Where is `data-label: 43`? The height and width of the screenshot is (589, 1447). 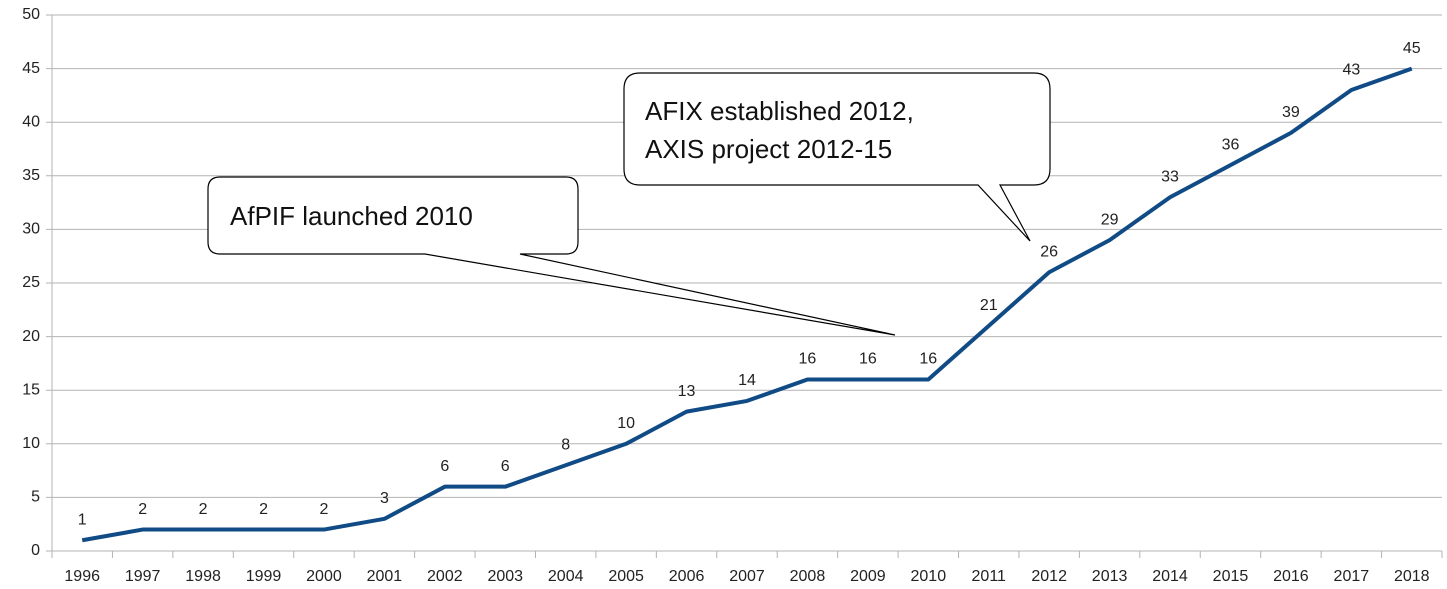
data-label: 43 is located at coordinates (1351, 69).